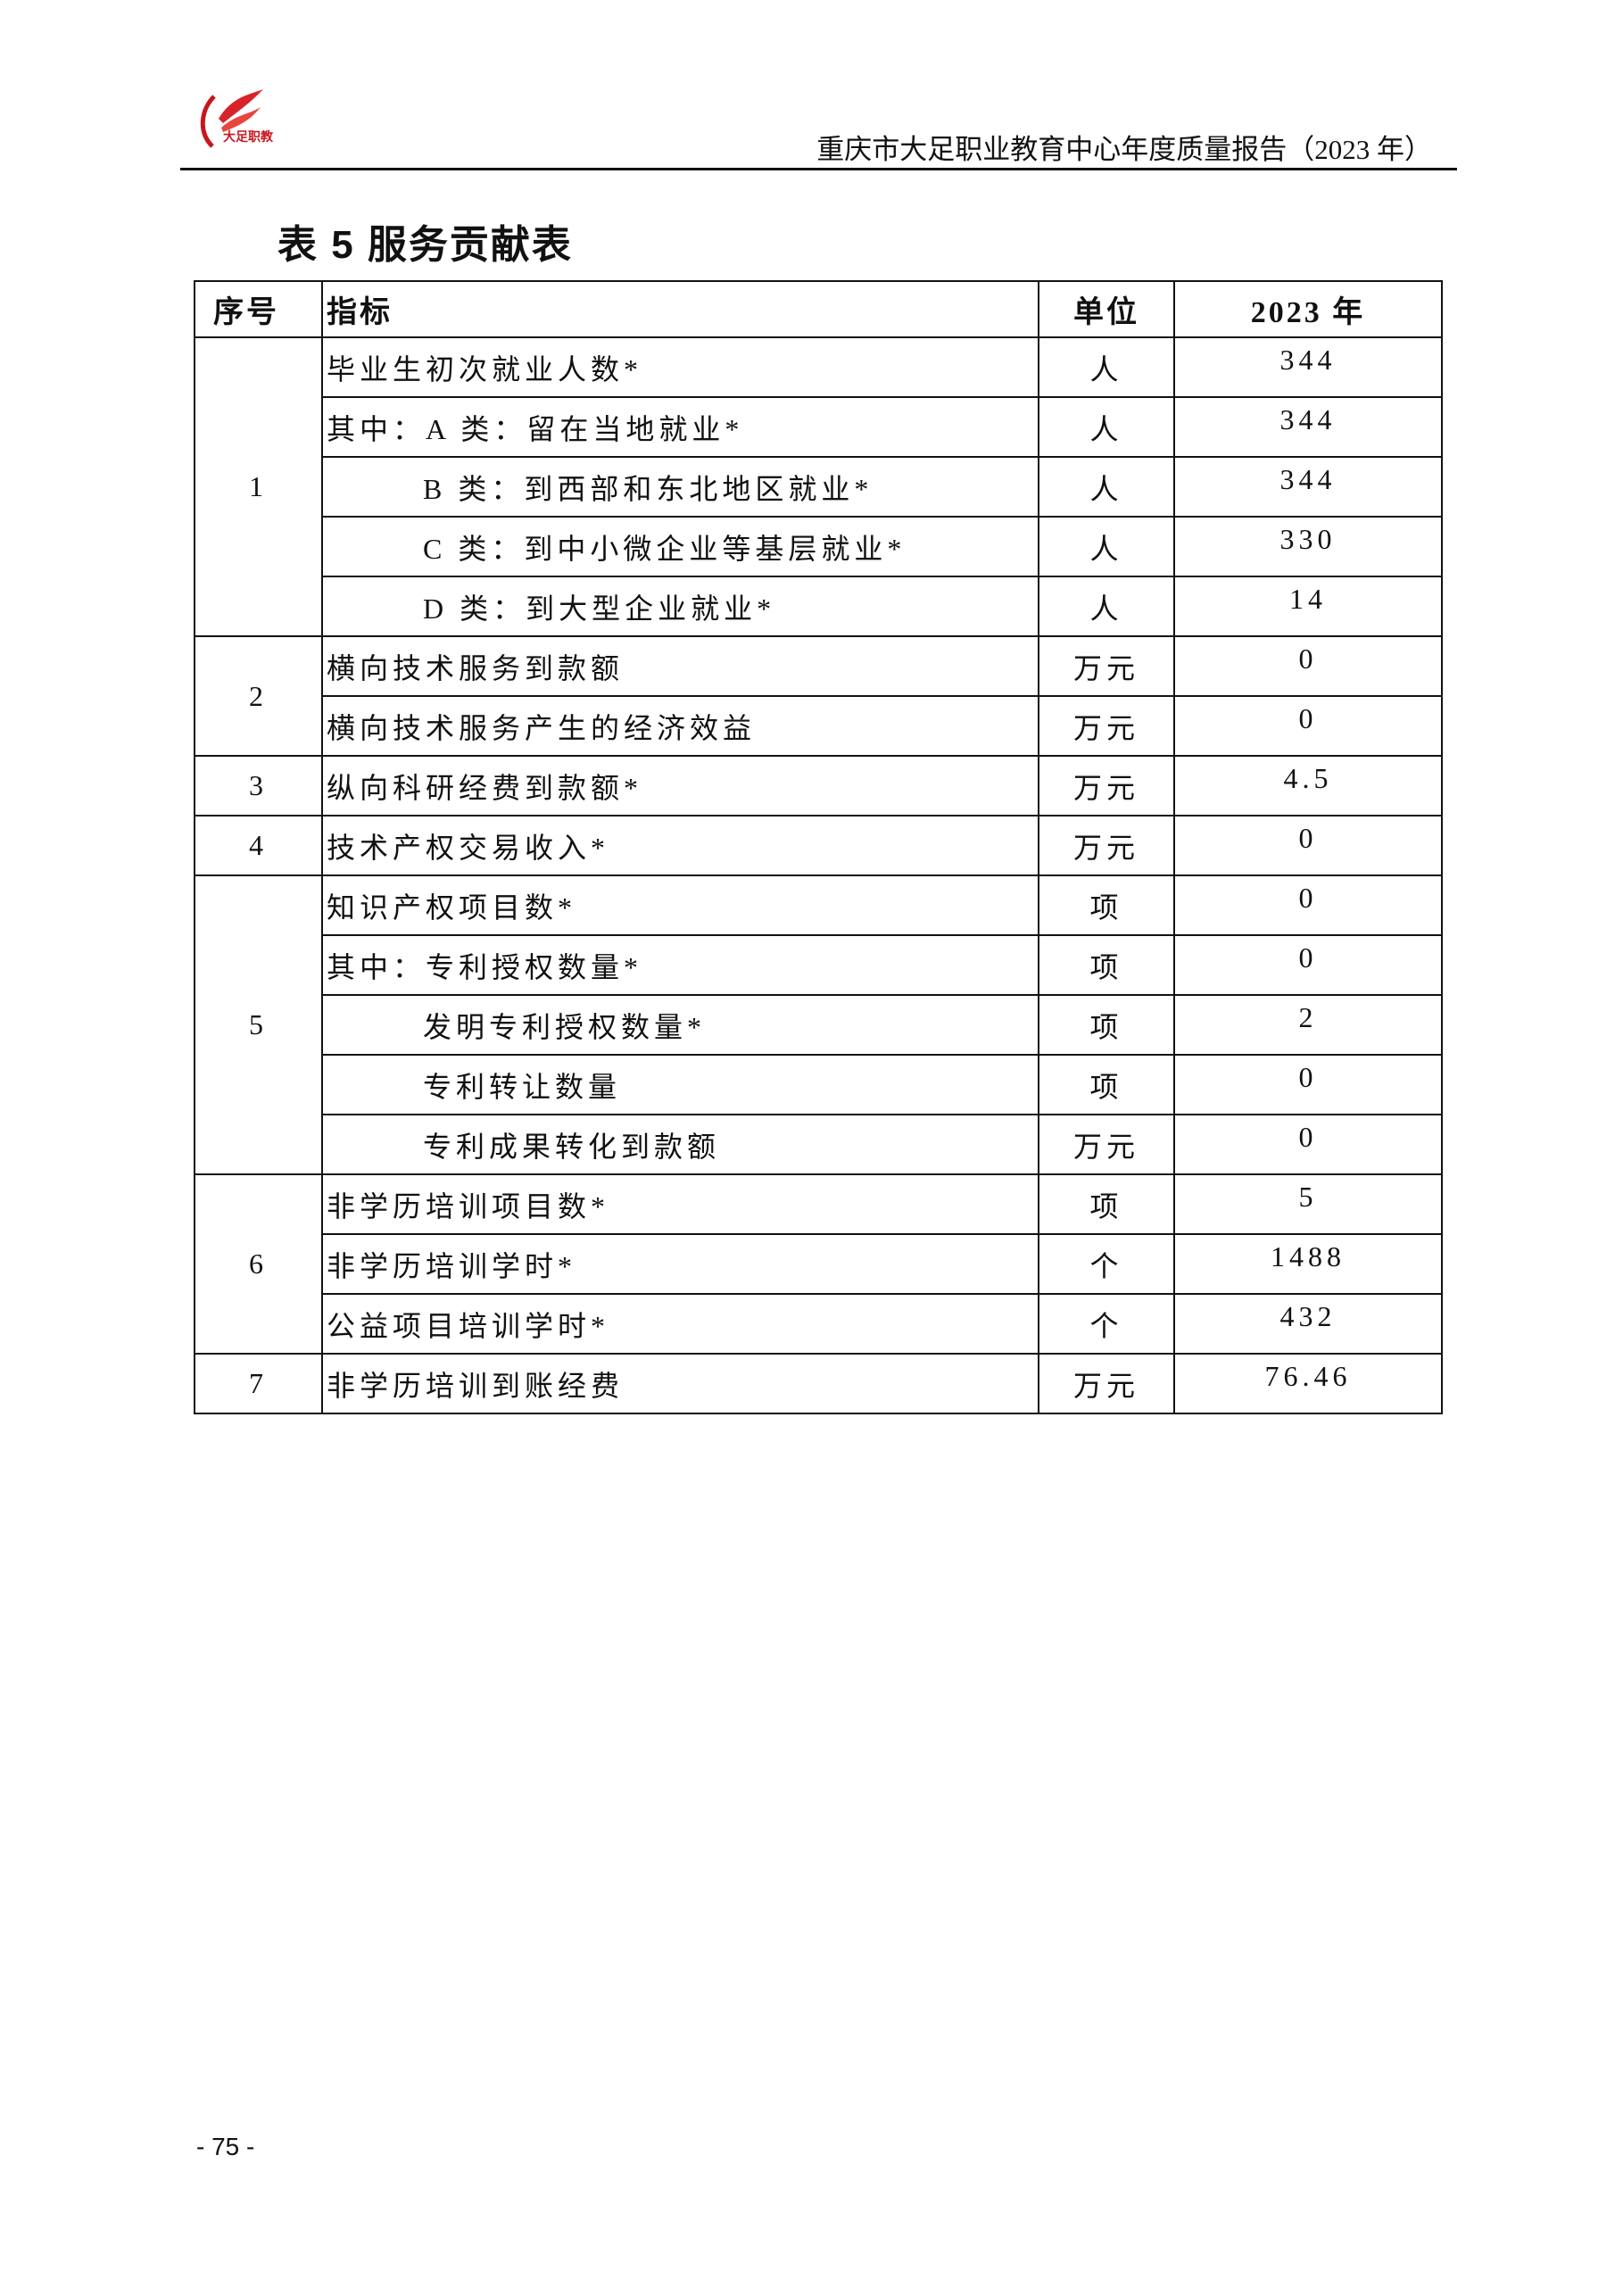 The height and width of the screenshot is (2296, 1623). Describe the element at coordinates (680, 666) in the screenshot. I see `indicator-cell: 横向技术服务到款额` at that location.